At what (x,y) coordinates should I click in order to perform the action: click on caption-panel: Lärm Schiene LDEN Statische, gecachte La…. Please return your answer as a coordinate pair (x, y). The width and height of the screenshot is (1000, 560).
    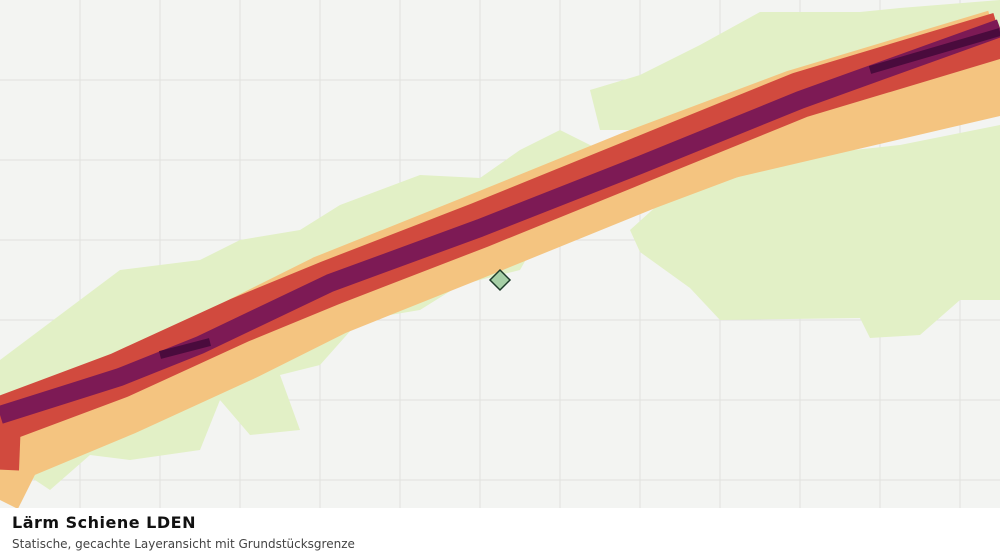
    Looking at the image, I should click on (500, 534).